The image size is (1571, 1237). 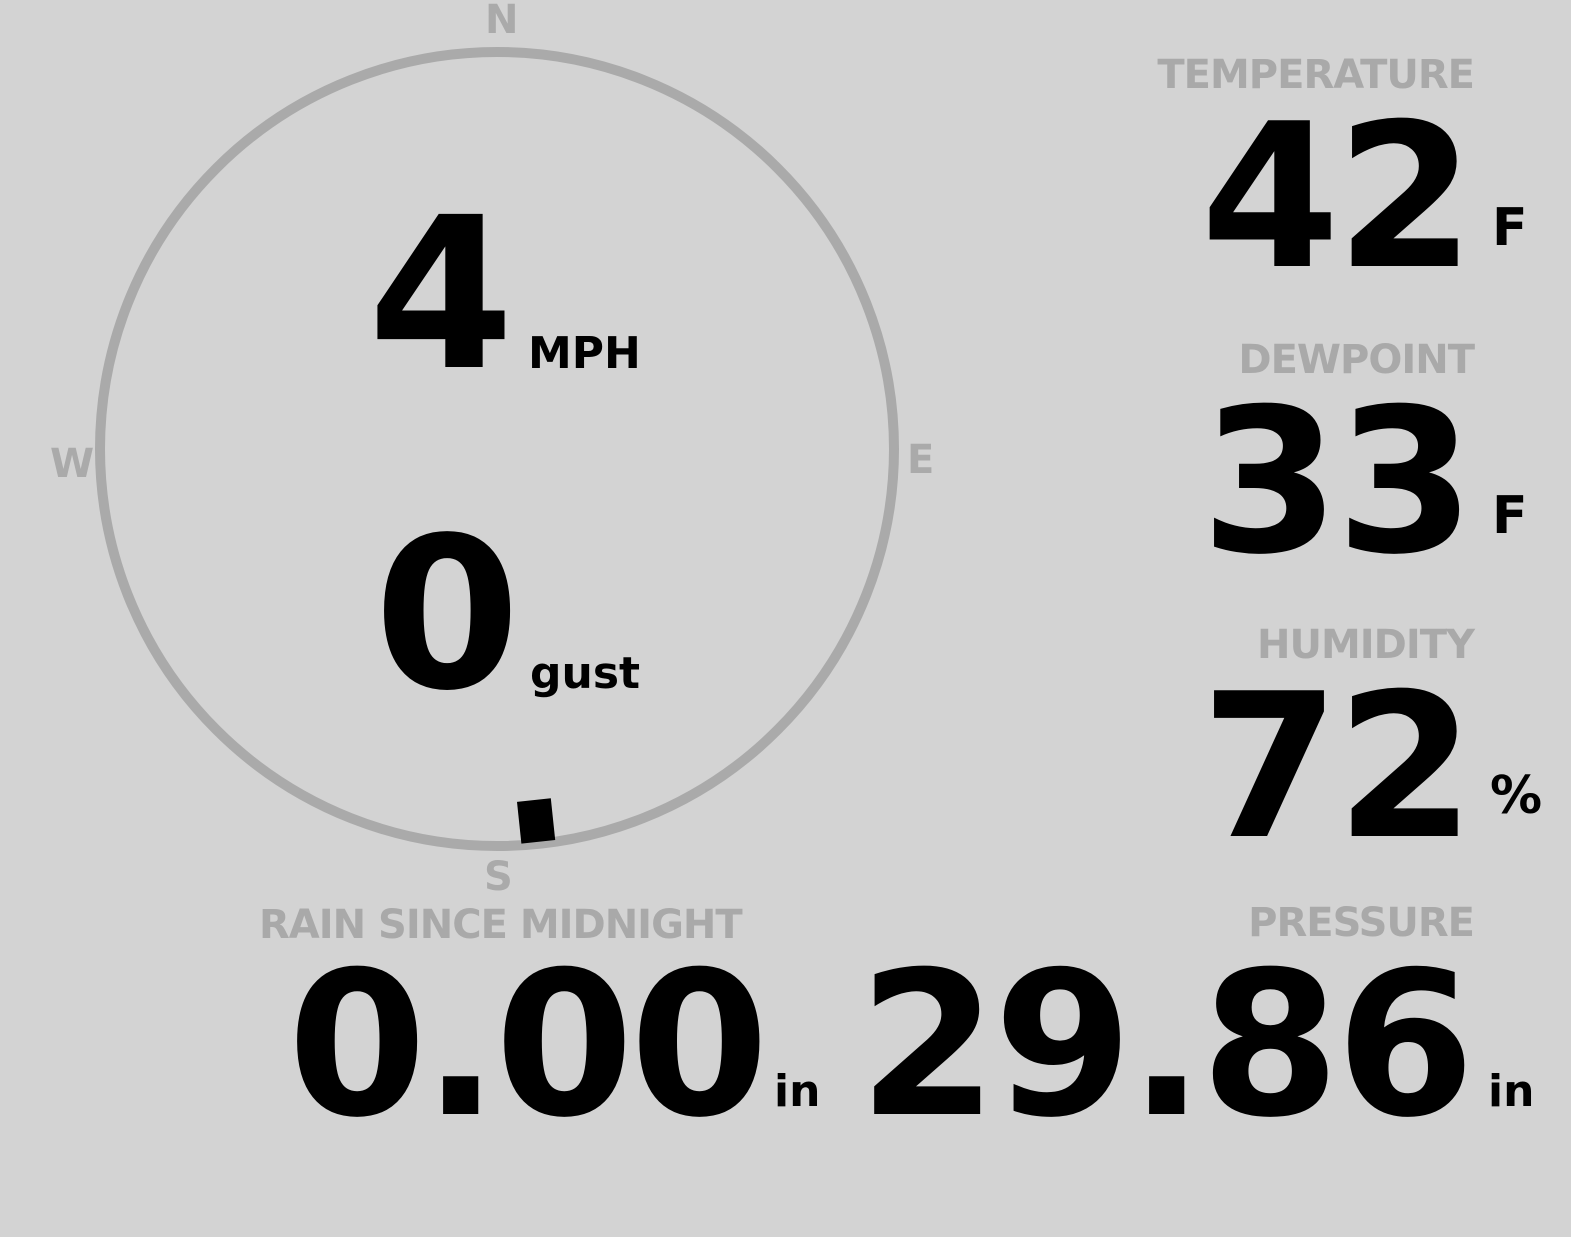 What do you see at coordinates (1316, 75) in the screenshot?
I see `temperature-label: TEMPERATURE` at bounding box center [1316, 75].